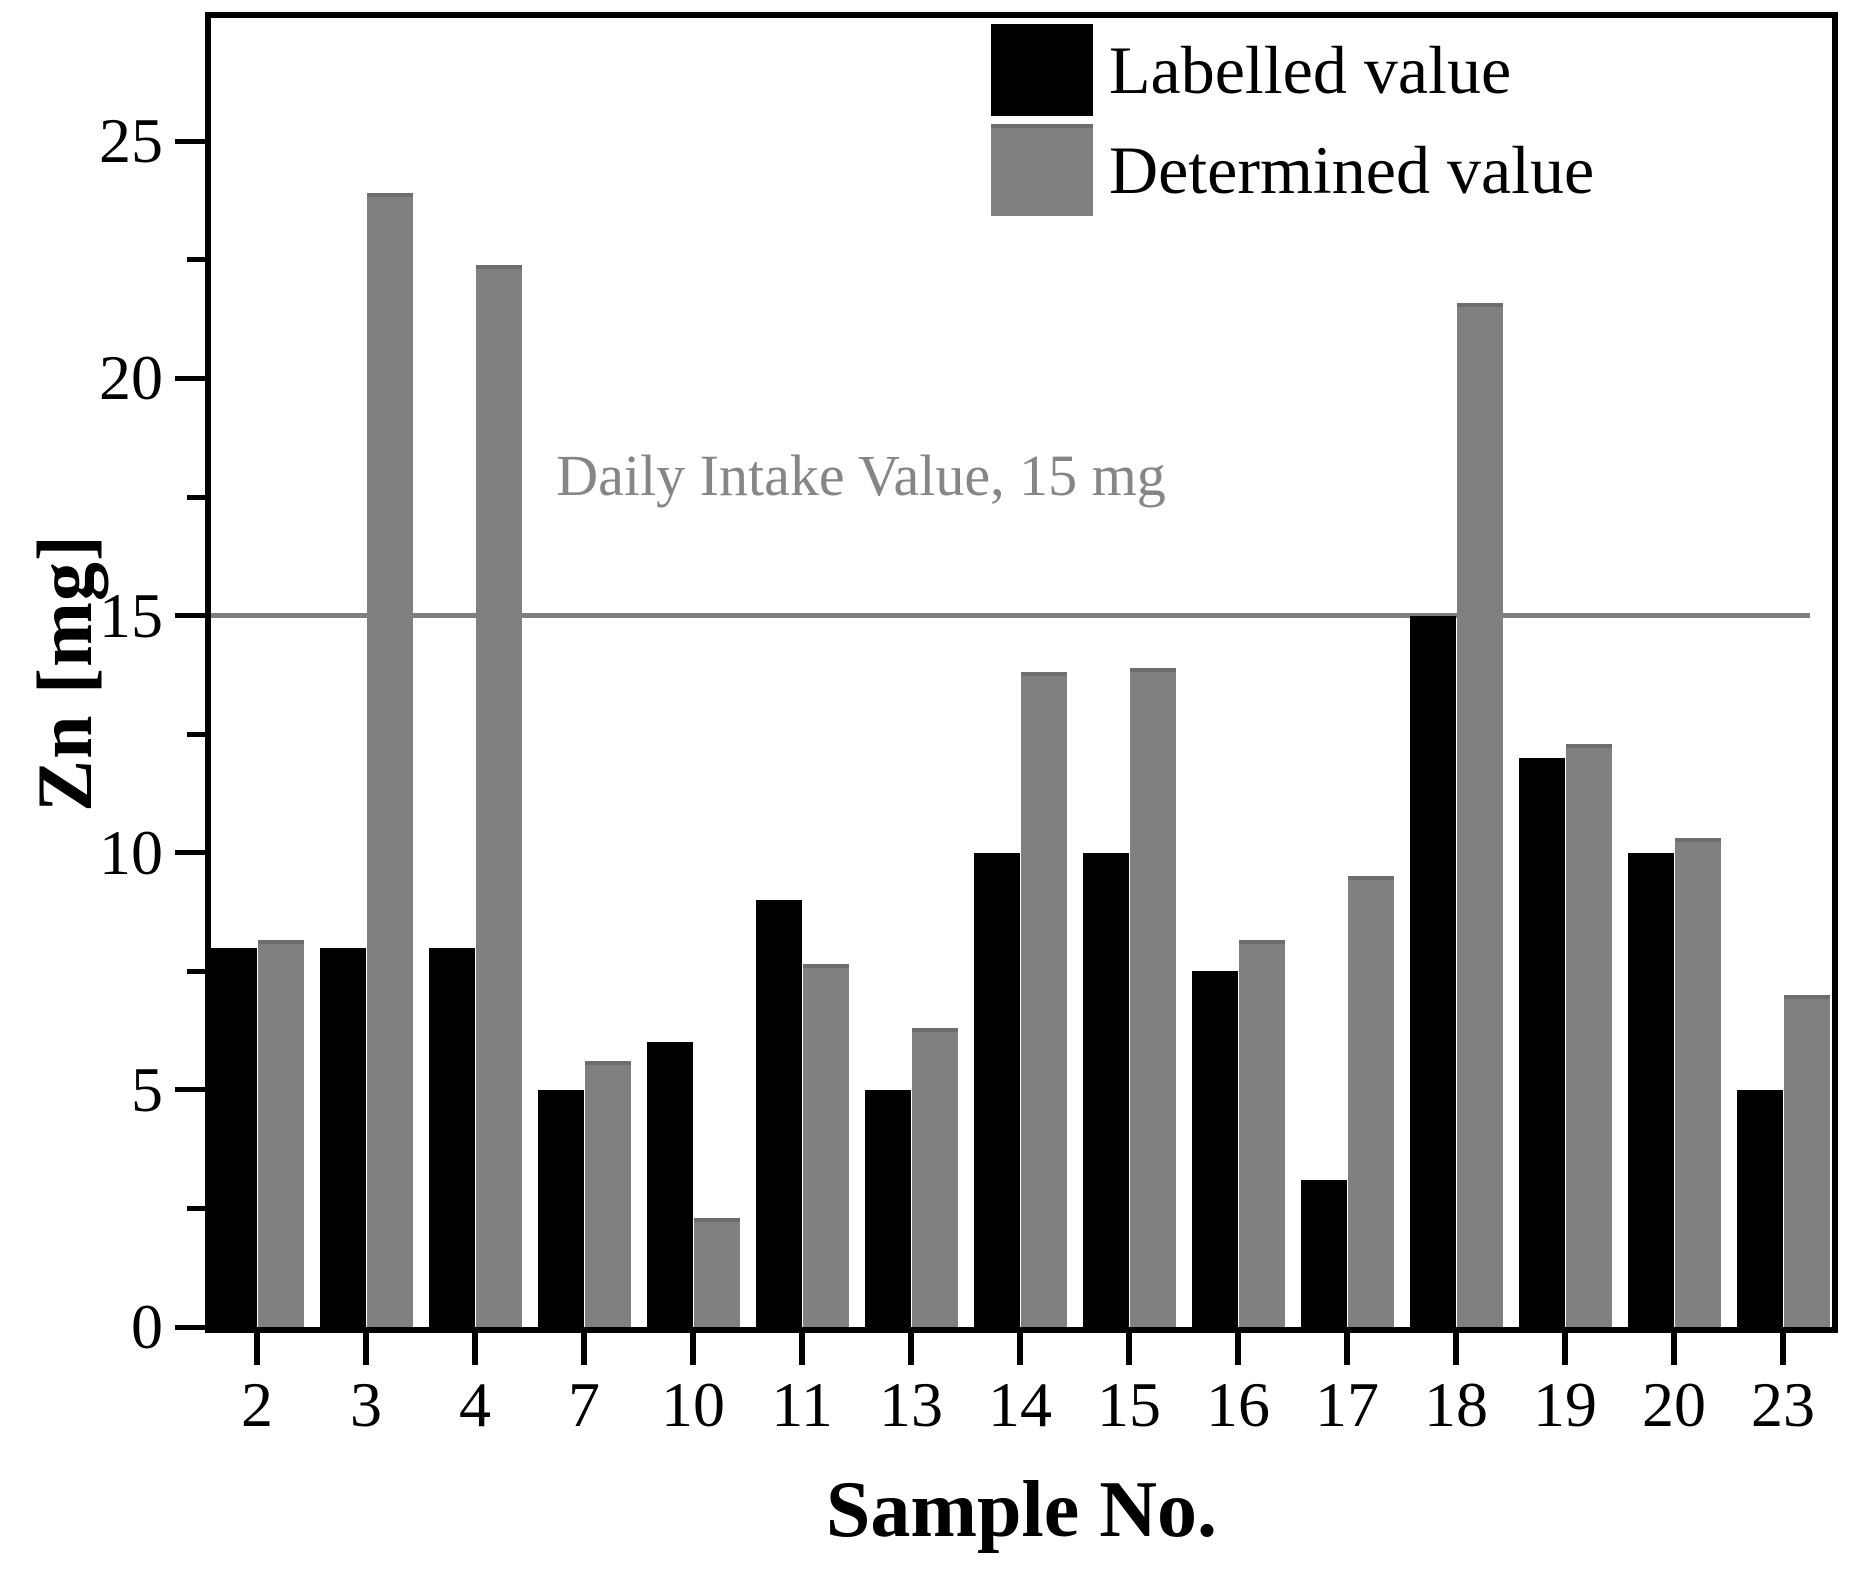 Image resolution: width=1852 pixels, height=1587 pixels. Describe the element at coordinates (861, 475) in the screenshot. I see `daily-intake-reference-label: Daily Intake Value, 15 mg` at that location.